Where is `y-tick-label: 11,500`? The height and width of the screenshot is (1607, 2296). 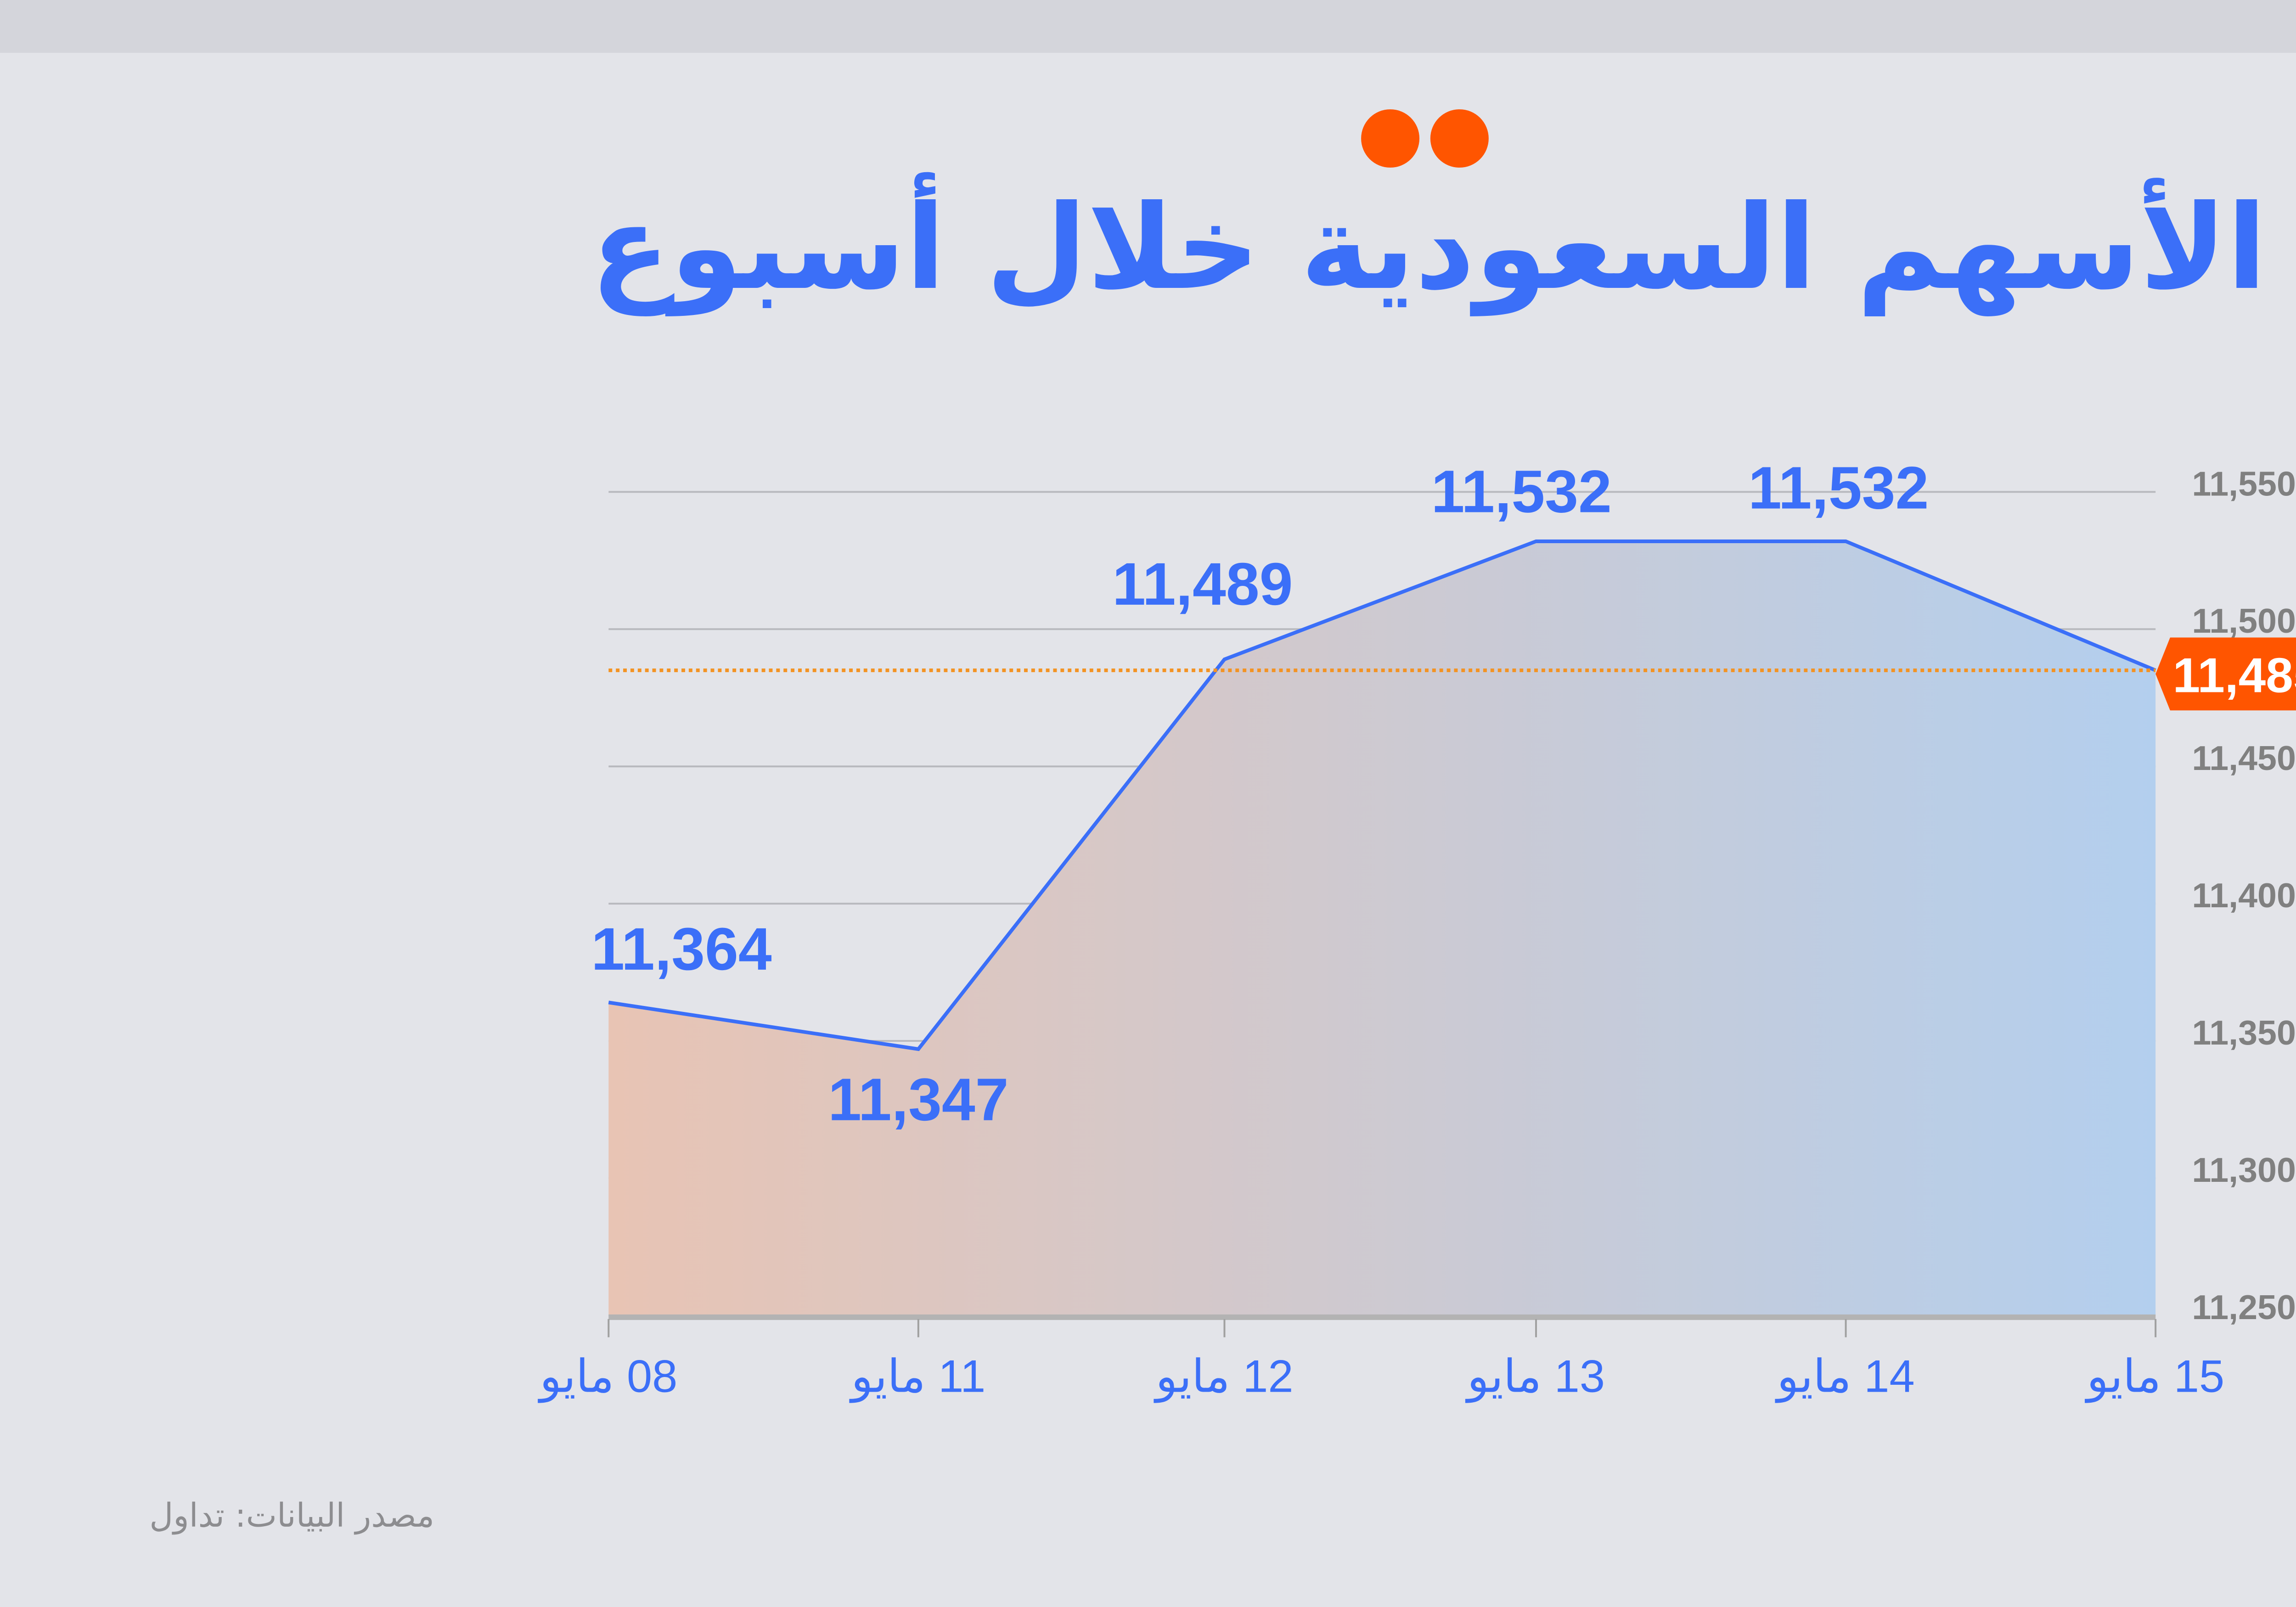
y-tick-label: 11,500 is located at coordinates (2244, 620).